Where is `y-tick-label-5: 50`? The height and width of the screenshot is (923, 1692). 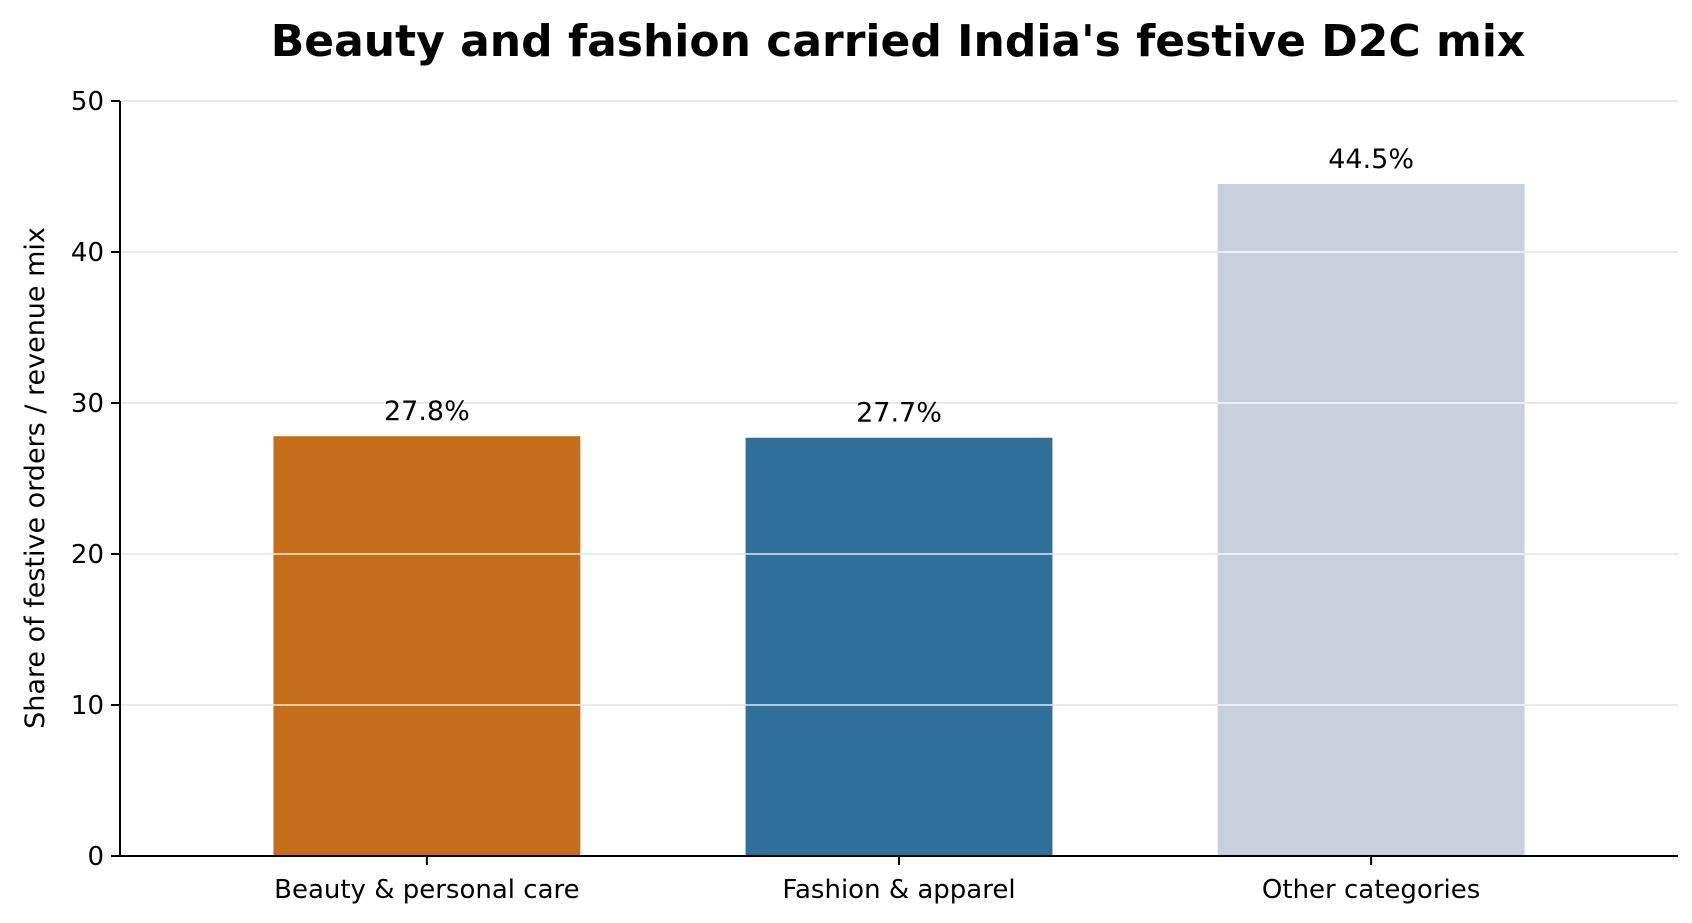 y-tick-label-5: 50 is located at coordinates (87, 102).